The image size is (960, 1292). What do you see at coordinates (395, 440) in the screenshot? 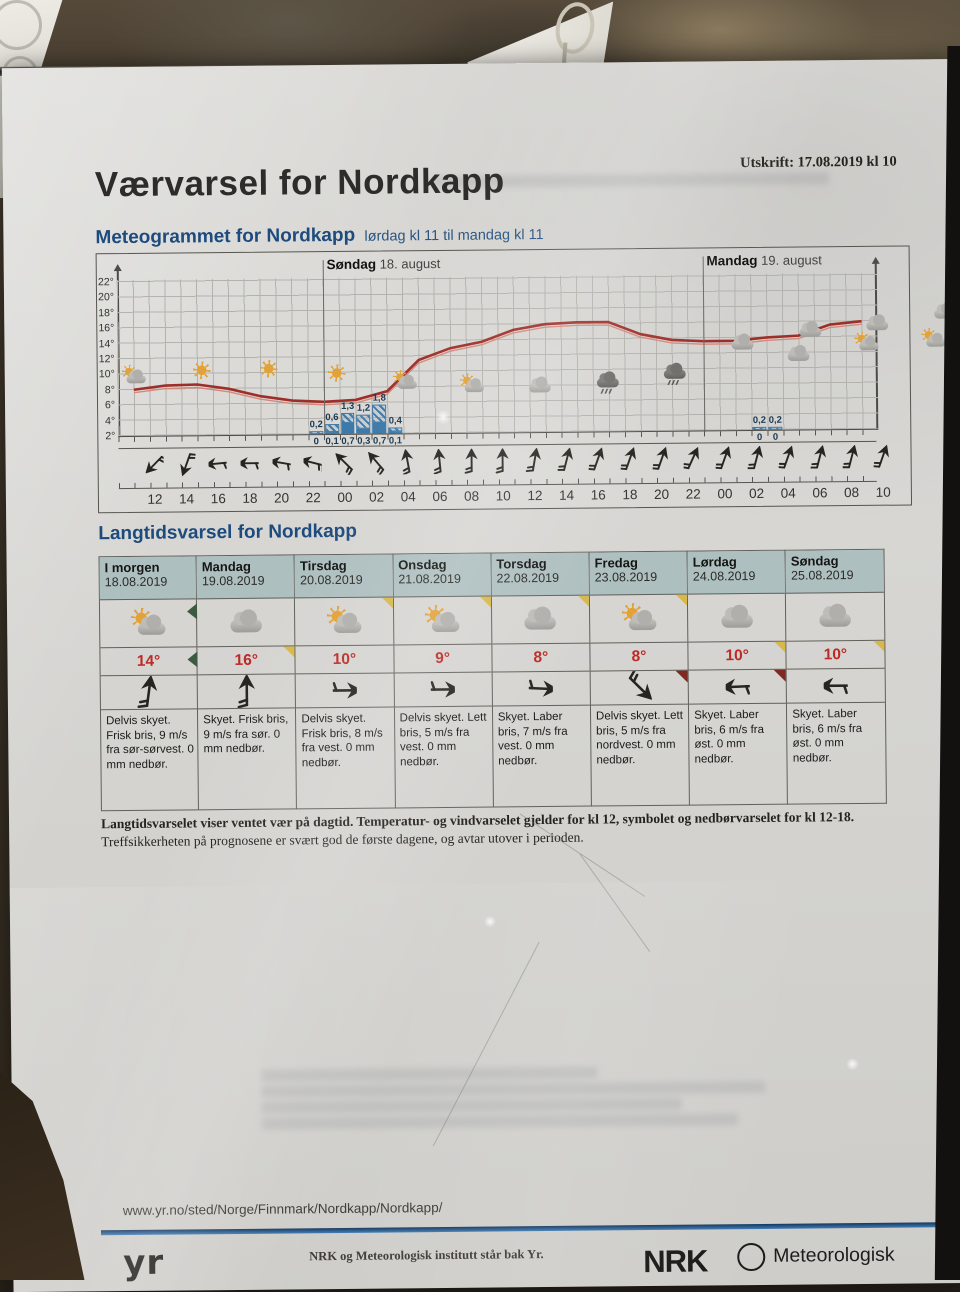
I see `precip-min-value: 0,1` at bounding box center [395, 440].